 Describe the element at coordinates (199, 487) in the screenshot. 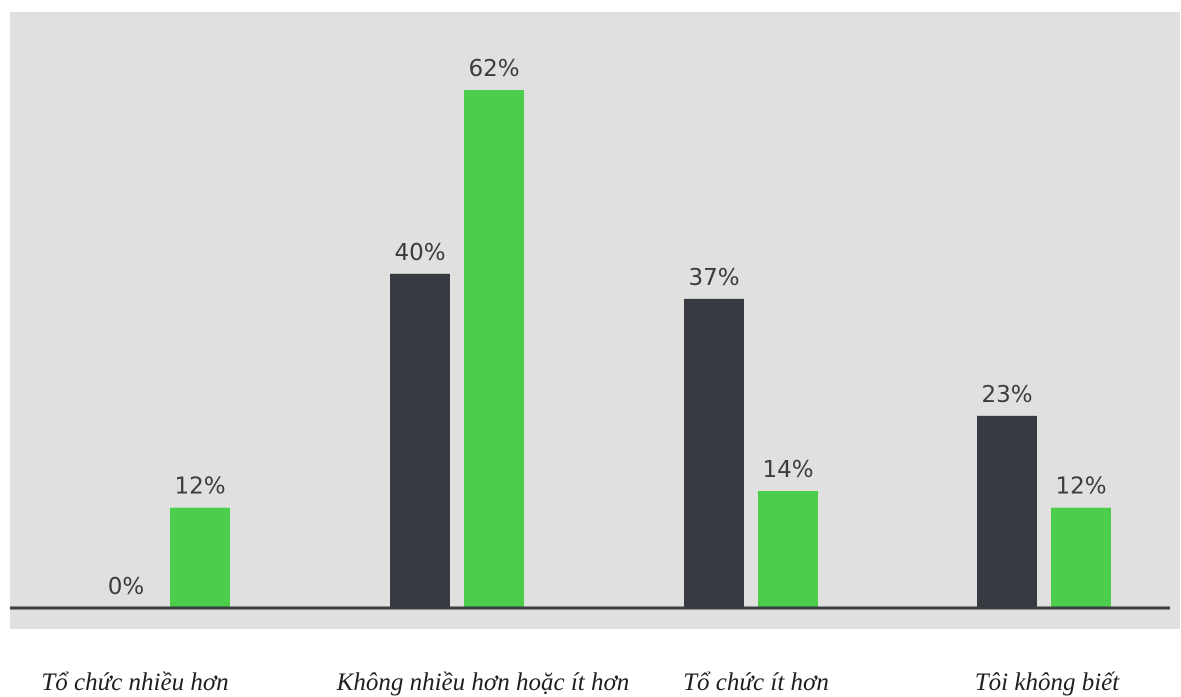

I see `value-label-series2-cat1: 12%` at that location.